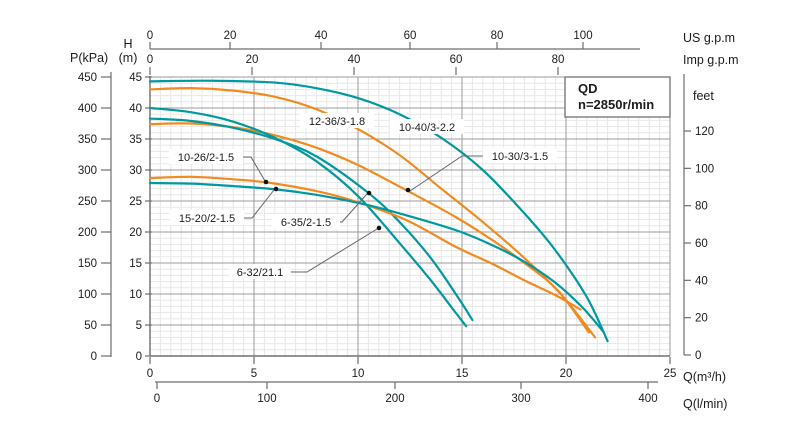 This screenshot has width=800, height=440. Describe the element at coordinates (462, 374) in the screenshot. I see `q-m3h-tick-label: 15` at that location.